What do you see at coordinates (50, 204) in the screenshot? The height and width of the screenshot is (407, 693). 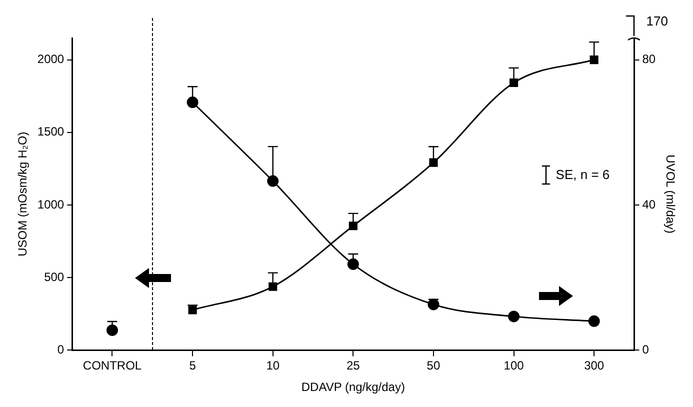 I see `y-tick-label: 1000` at bounding box center [50, 204].